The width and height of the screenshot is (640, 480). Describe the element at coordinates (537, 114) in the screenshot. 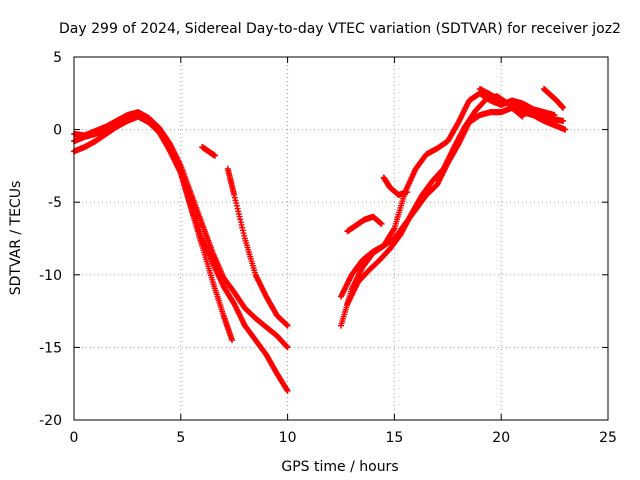

I see `series-arc-l` at that location.